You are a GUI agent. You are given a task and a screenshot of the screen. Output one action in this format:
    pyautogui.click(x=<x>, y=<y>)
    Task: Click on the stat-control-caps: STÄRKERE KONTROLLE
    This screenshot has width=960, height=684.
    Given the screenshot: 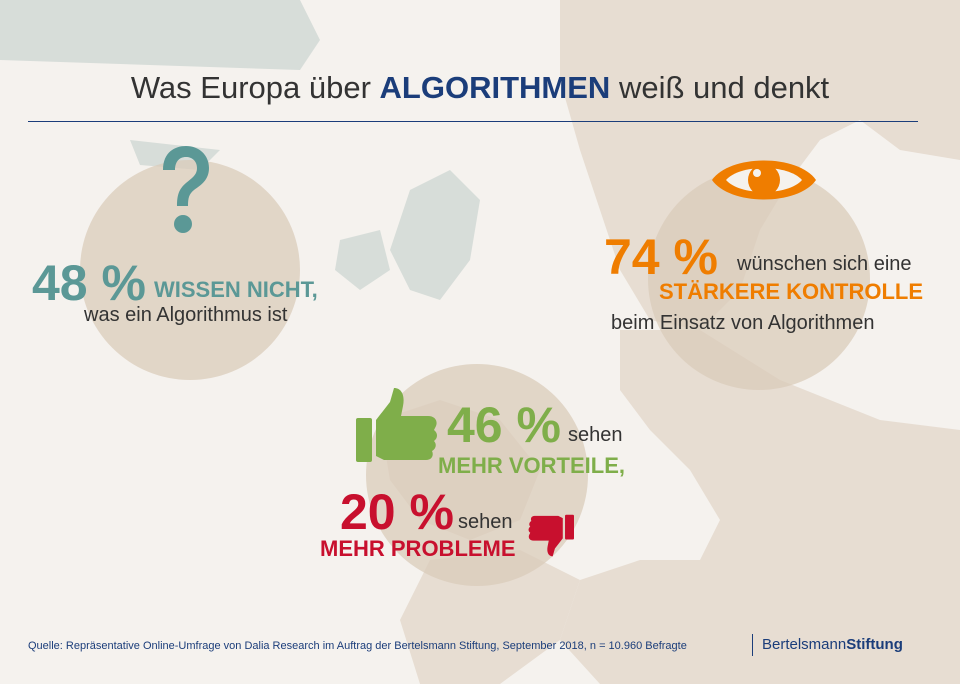 What is the action you would take?
    pyautogui.click(x=791, y=291)
    